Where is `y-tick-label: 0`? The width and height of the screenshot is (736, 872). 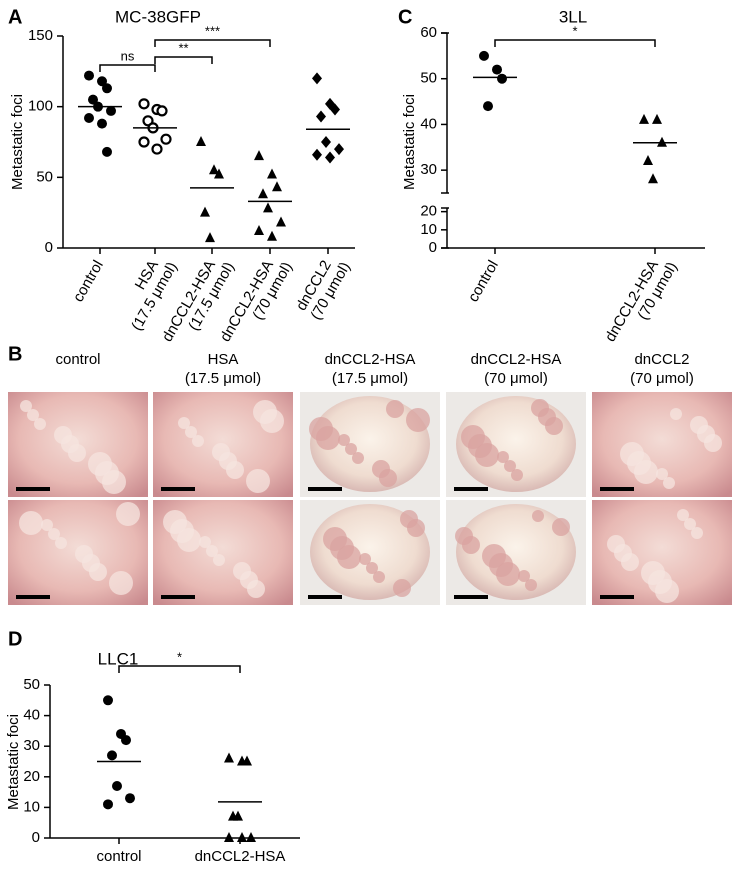
y-tick-label: 0 is located at coordinates (36, 837).